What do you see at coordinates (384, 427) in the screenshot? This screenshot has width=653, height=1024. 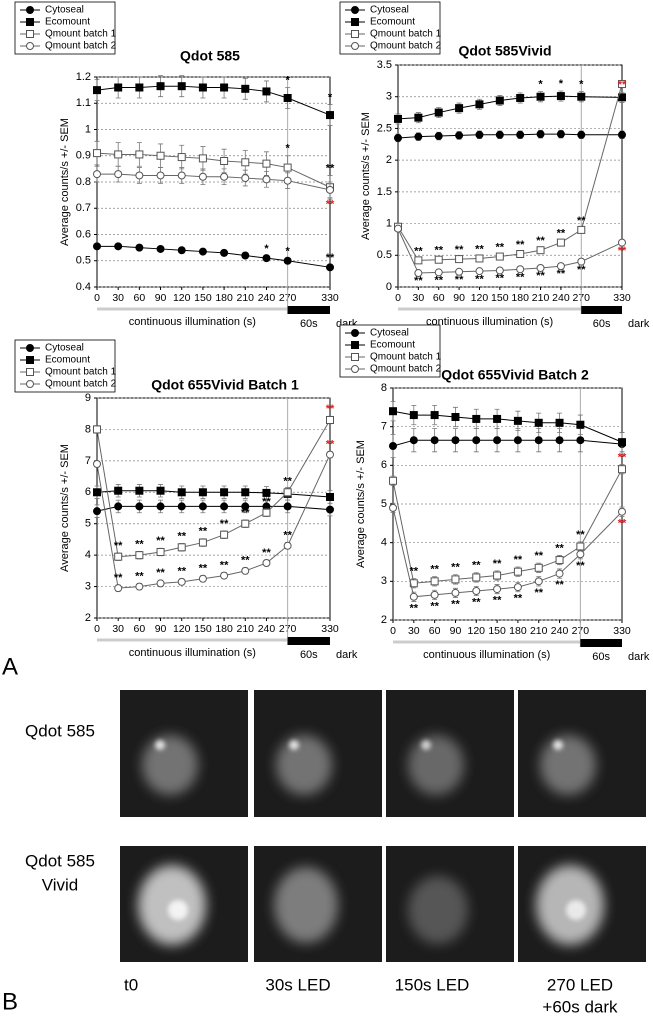 I see `y-tick-label: 7` at bounding box center [384, 427].